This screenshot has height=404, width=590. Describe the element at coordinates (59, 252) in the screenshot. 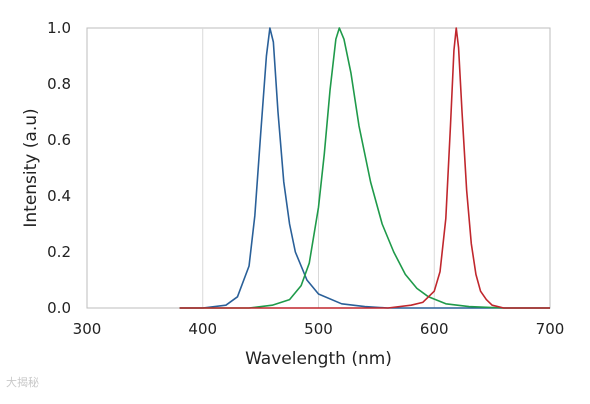

I see `y-tick-label: 0.2` at that location.